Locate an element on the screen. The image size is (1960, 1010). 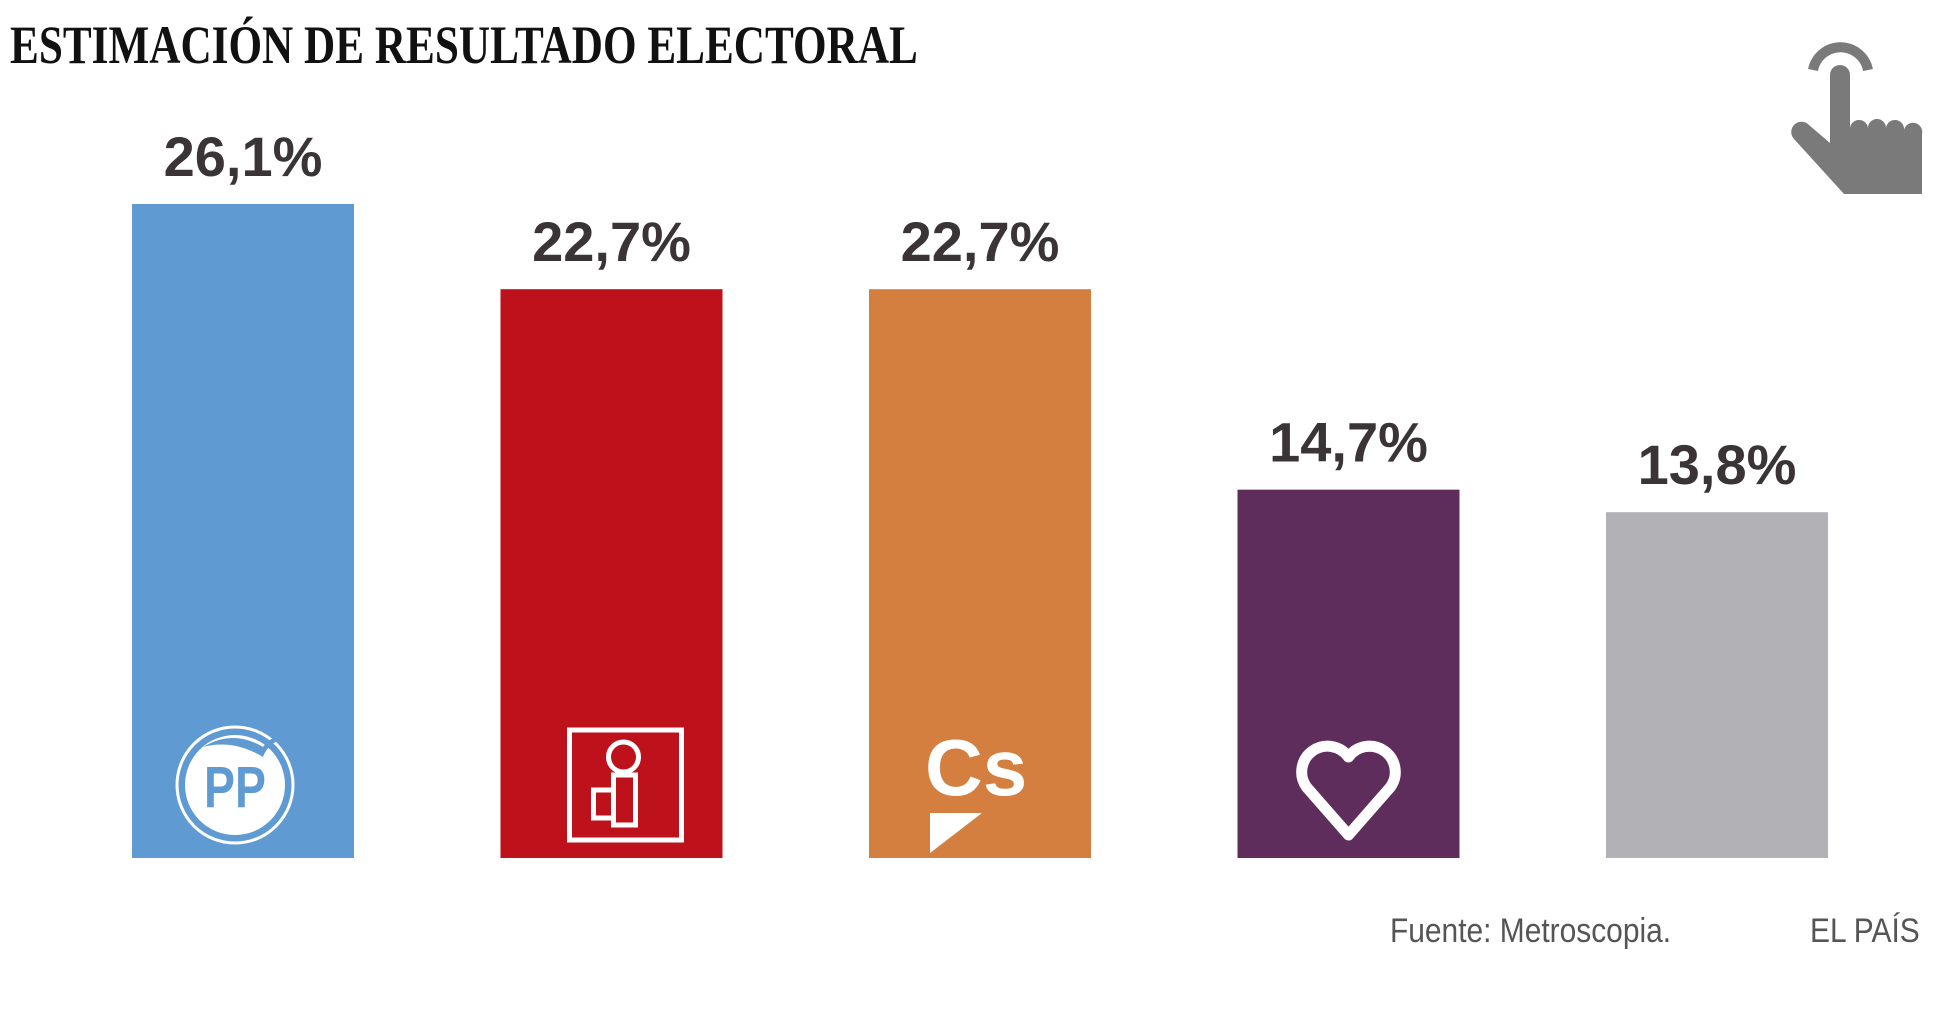
bar-group-psoe: 22,7% is located at coordinates (611, 534).